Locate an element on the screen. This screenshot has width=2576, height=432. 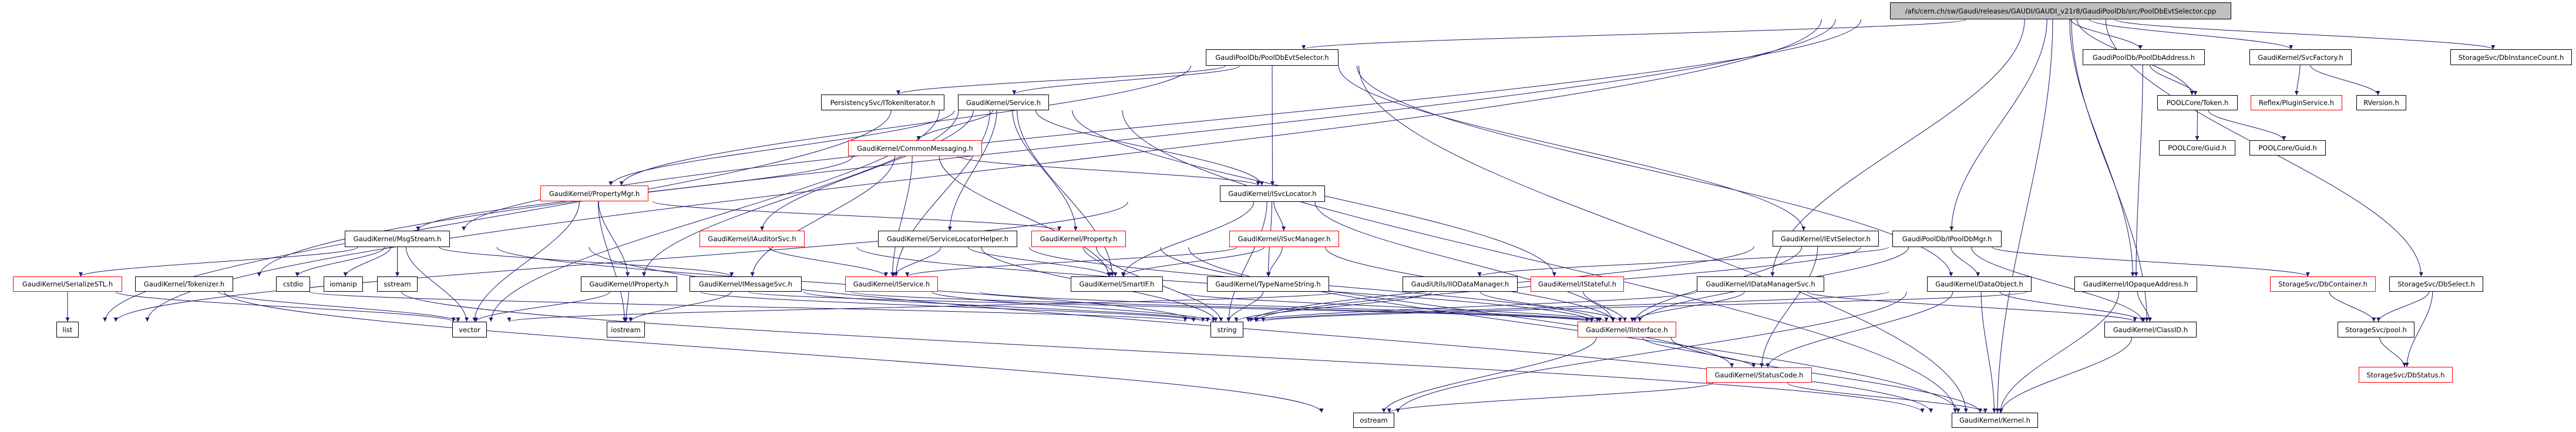
edge-ipooldbmgr-to-classid is located at coordinates (2058, 284).